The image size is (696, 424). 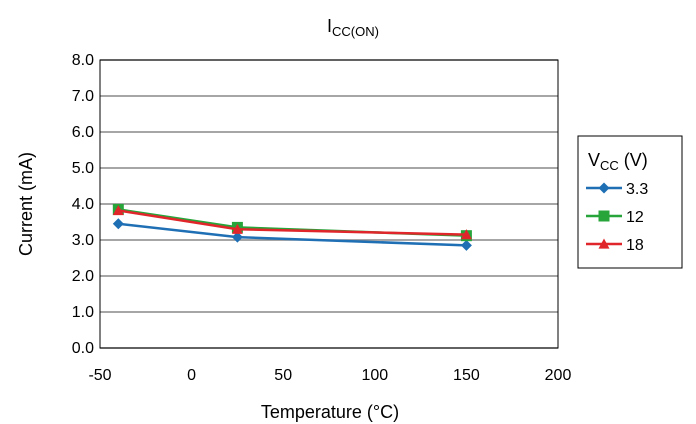 I want to click on legend-item-12: 12, so click(x=615, y=217).